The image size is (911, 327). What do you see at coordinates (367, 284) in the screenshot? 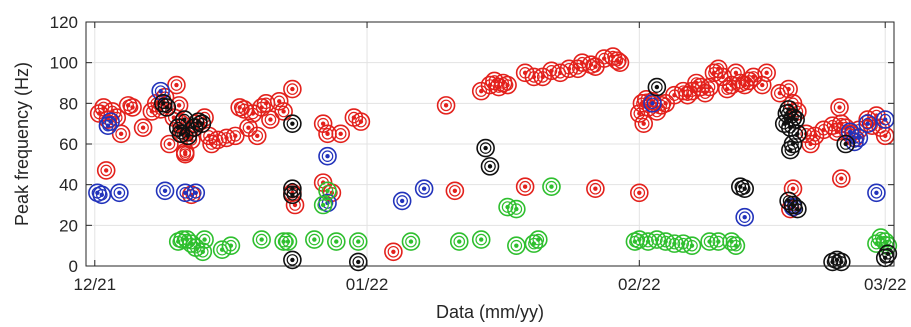
I see `x-tick-label: 01/22` at bounding box center [367, 284].